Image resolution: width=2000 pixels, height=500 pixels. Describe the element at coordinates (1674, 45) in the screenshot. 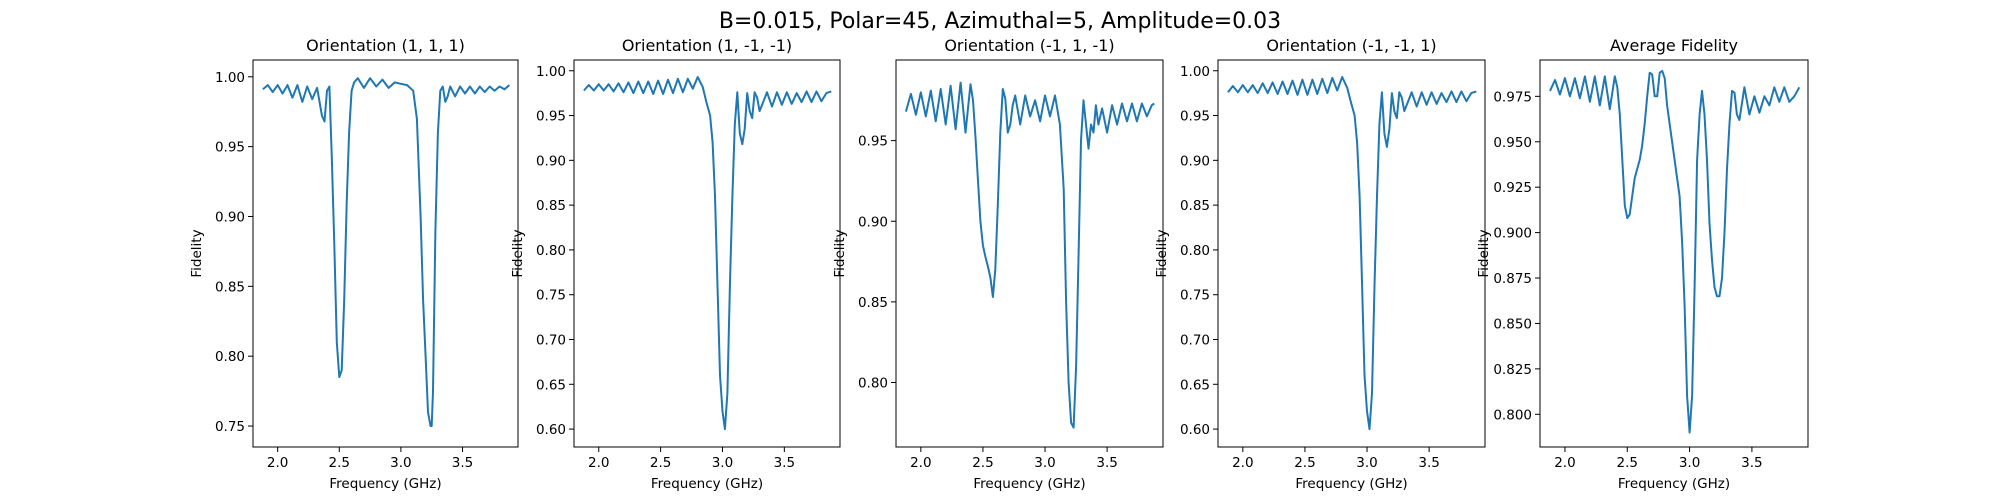

I see `subplot-title: Average Fidelity` at that location.